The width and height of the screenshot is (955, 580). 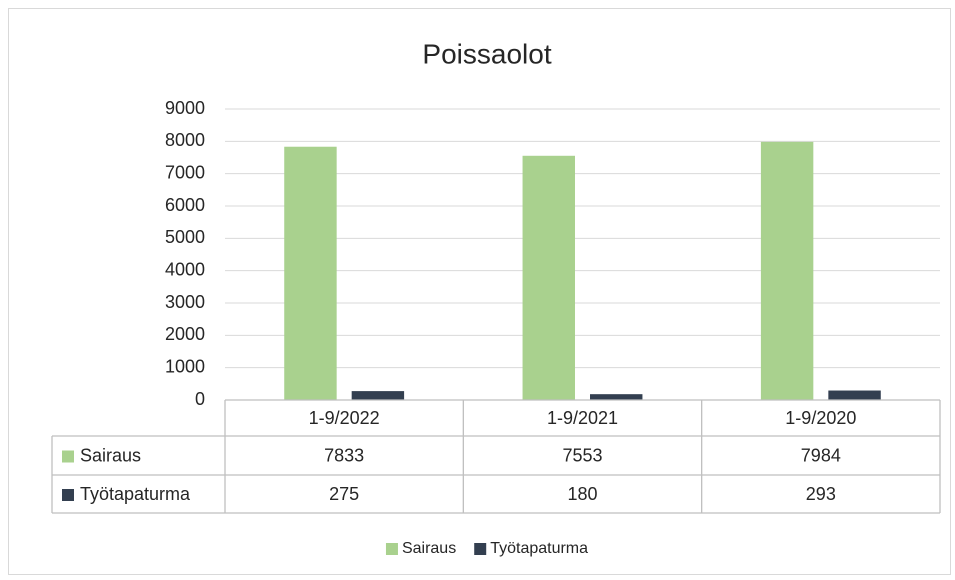 I want to click on y-tick-label: 2000, so click(x=185, y=334).